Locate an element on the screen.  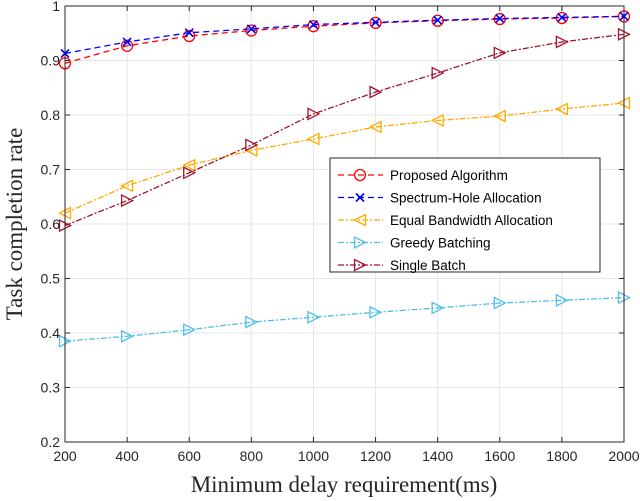
y-tick-label: 0.3 is located at coordinates (51, 388).